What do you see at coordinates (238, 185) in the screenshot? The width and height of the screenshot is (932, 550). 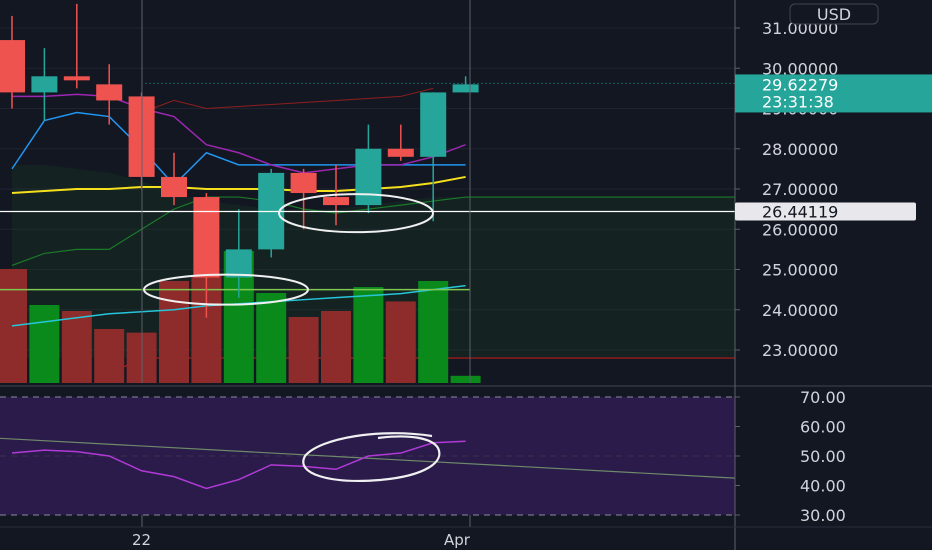 I see `moving-average-yellow` at bounding box center [238, 185].